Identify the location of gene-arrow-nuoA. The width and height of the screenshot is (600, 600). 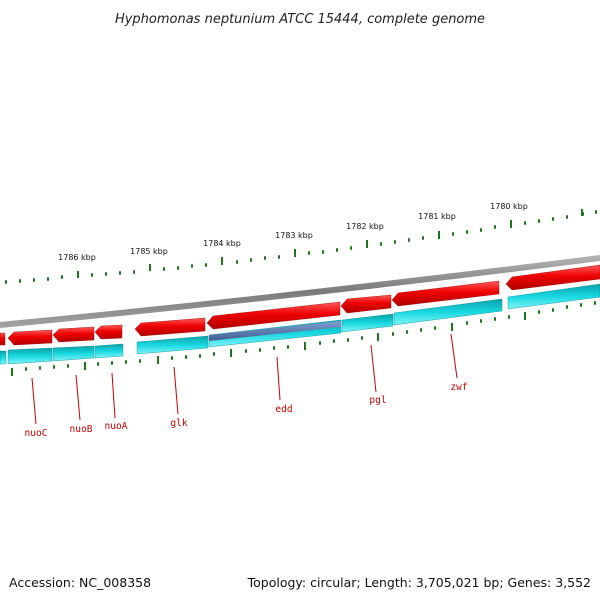
(108, 332).